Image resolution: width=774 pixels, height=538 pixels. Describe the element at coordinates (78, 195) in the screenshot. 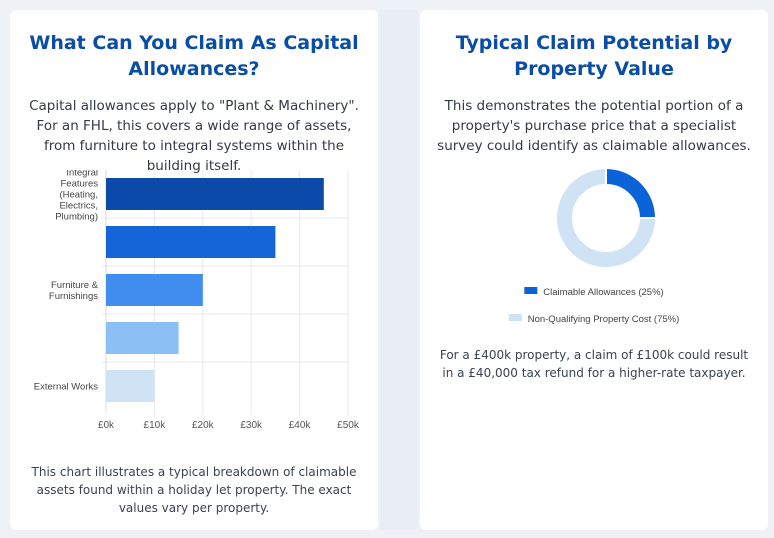

I see `y-tick-label: (Heating,` at that location.